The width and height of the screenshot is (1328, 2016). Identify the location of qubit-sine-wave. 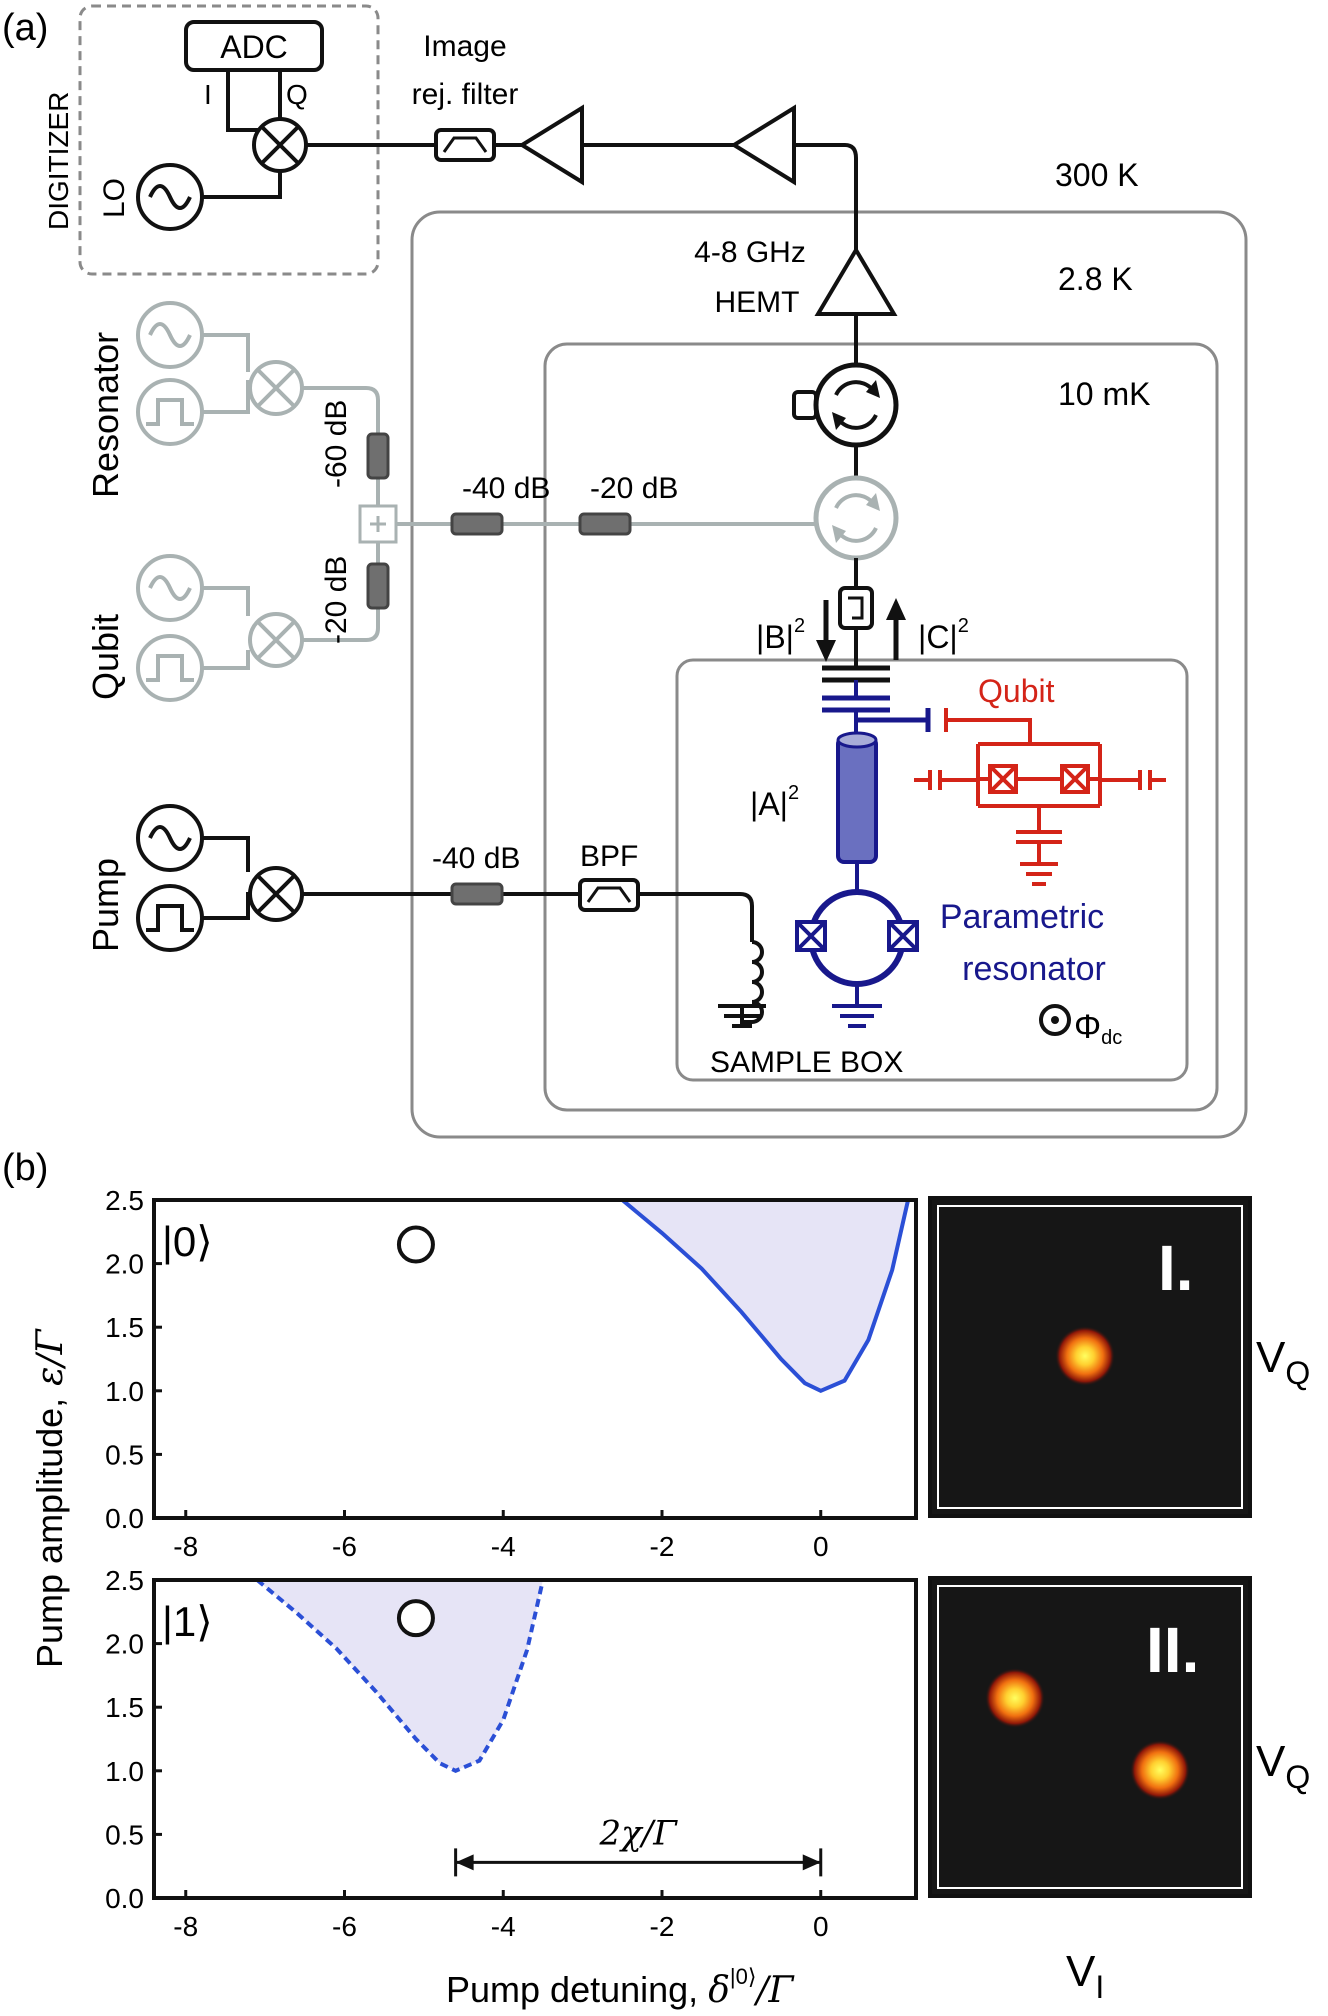
(170, 588).